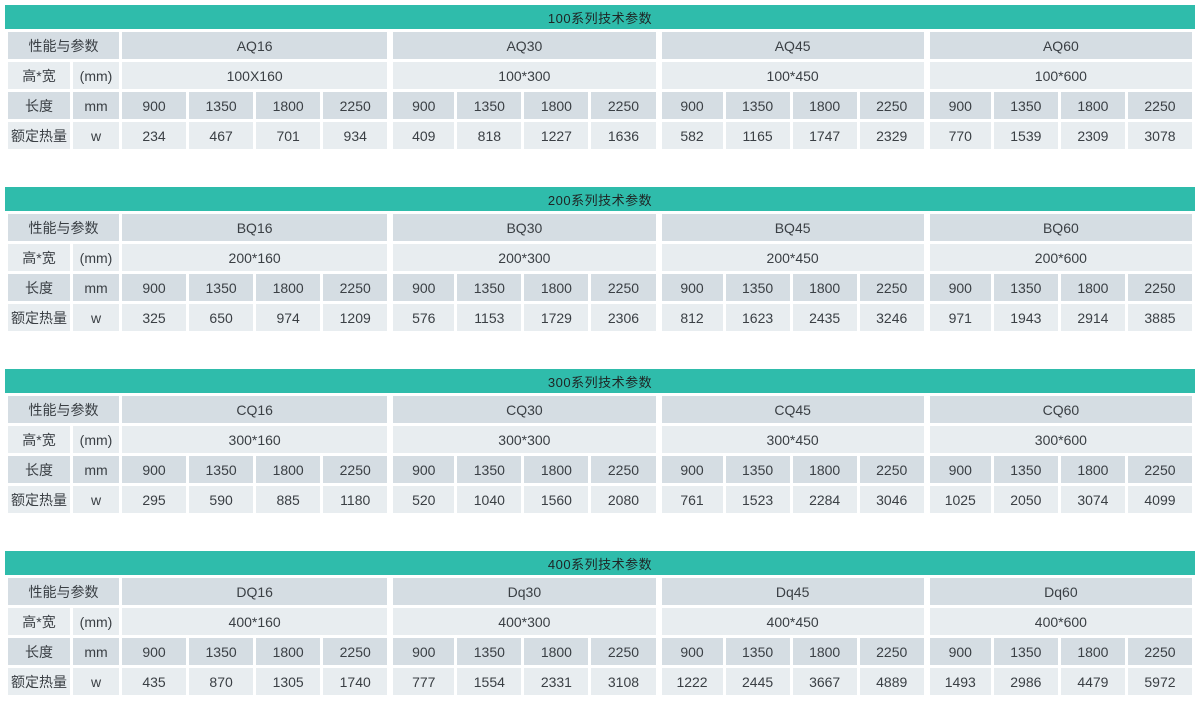  I want to click on heat-value: 1740, so click(355, 681).